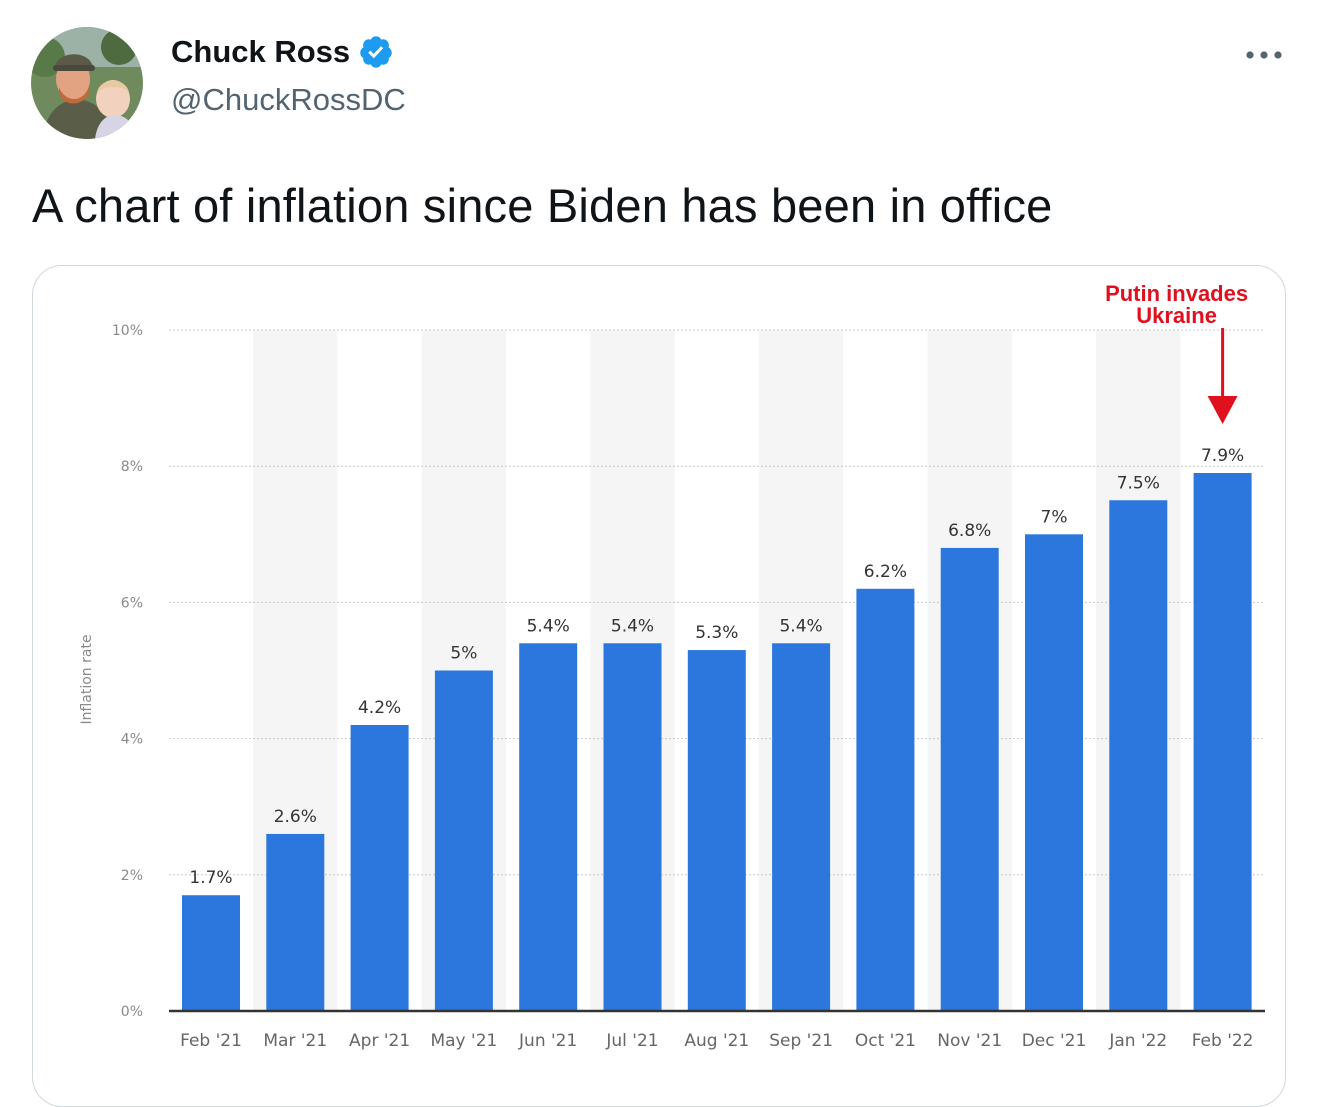  What do you see at coordinates (132, 876) in the screenshot?
I see `y-tick-label: 2%` at bounding box center [132, 876].